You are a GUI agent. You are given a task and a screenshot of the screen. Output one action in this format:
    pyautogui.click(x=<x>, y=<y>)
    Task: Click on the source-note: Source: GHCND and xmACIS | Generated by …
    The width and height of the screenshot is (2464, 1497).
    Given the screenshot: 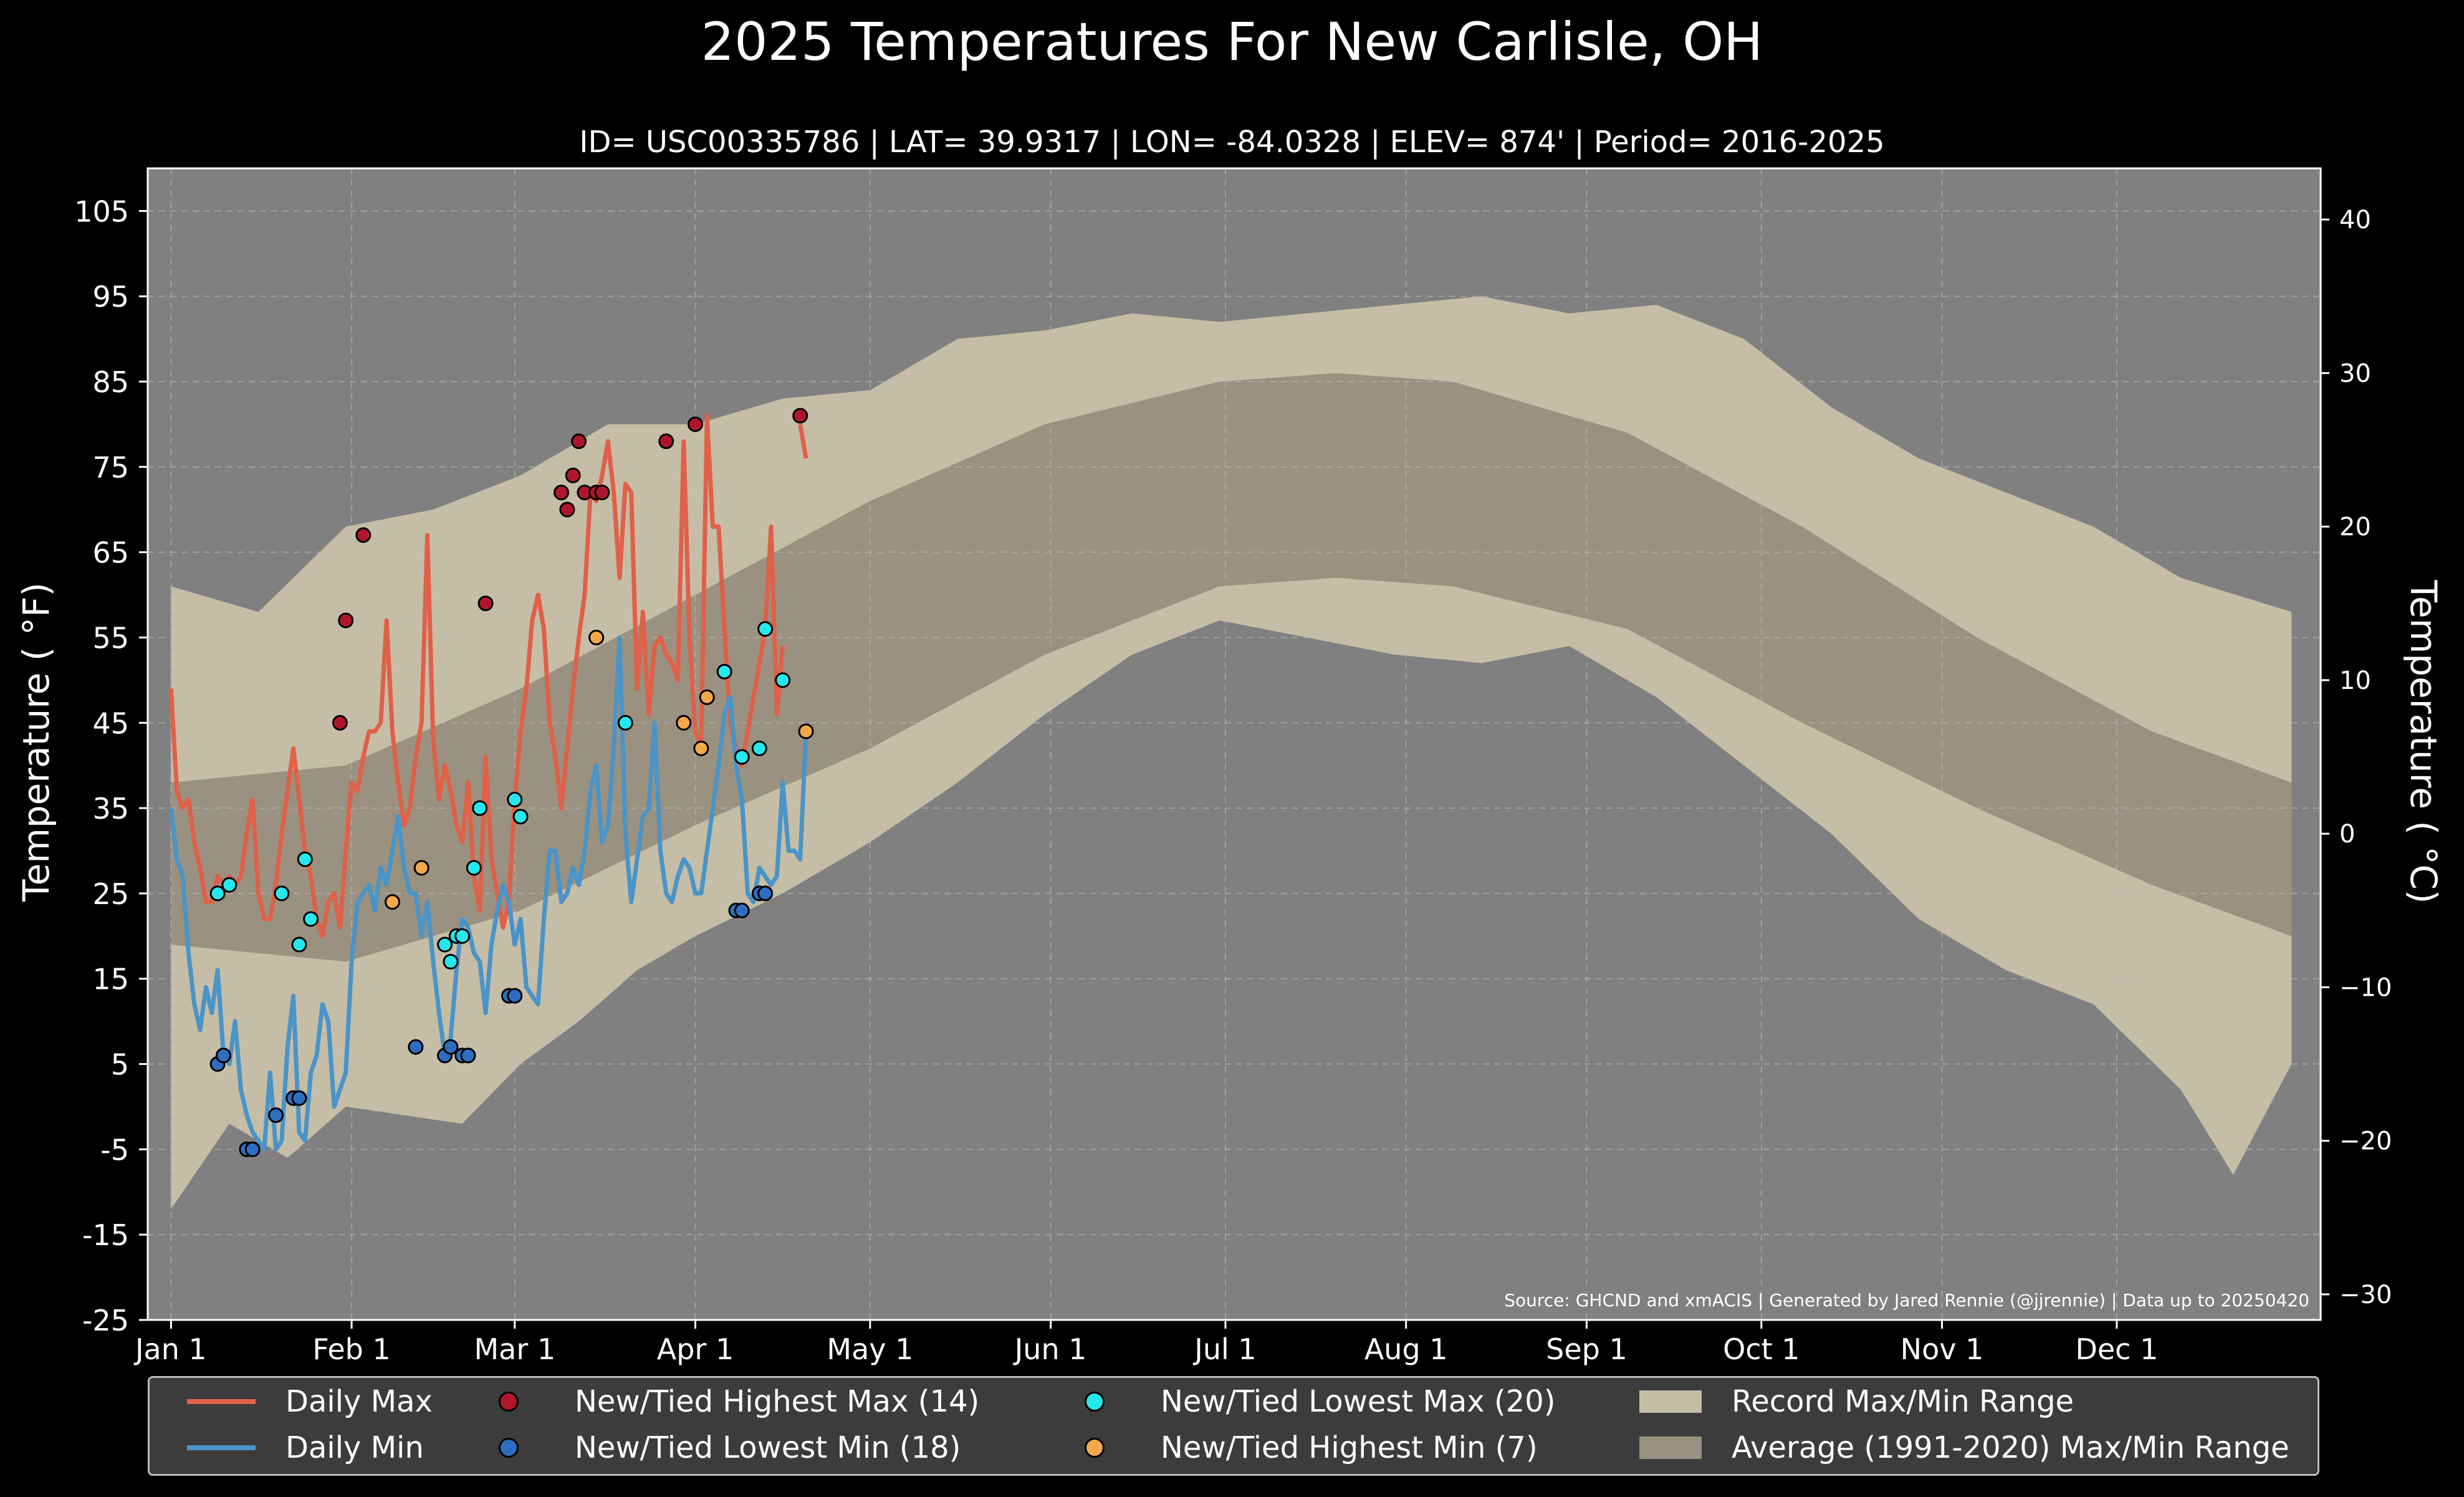 What is the action you would take?
    pyautogui.click(x=1906, y=1300)
    